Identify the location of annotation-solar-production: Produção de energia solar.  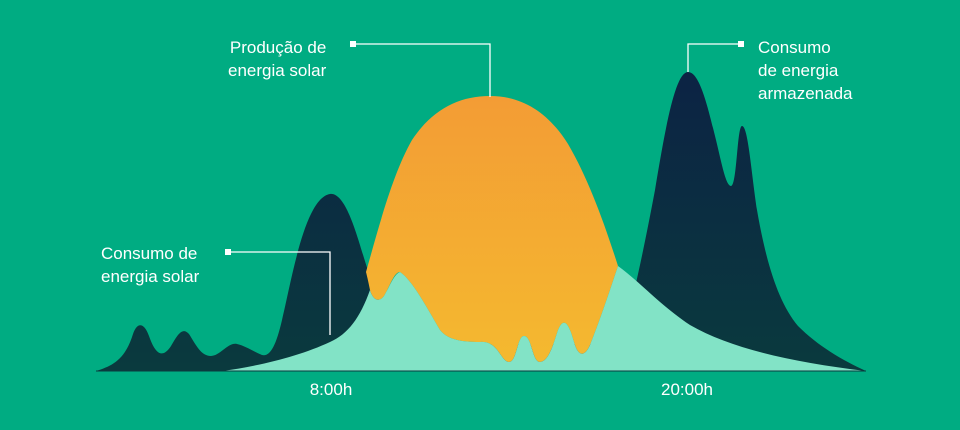
(277, 59).